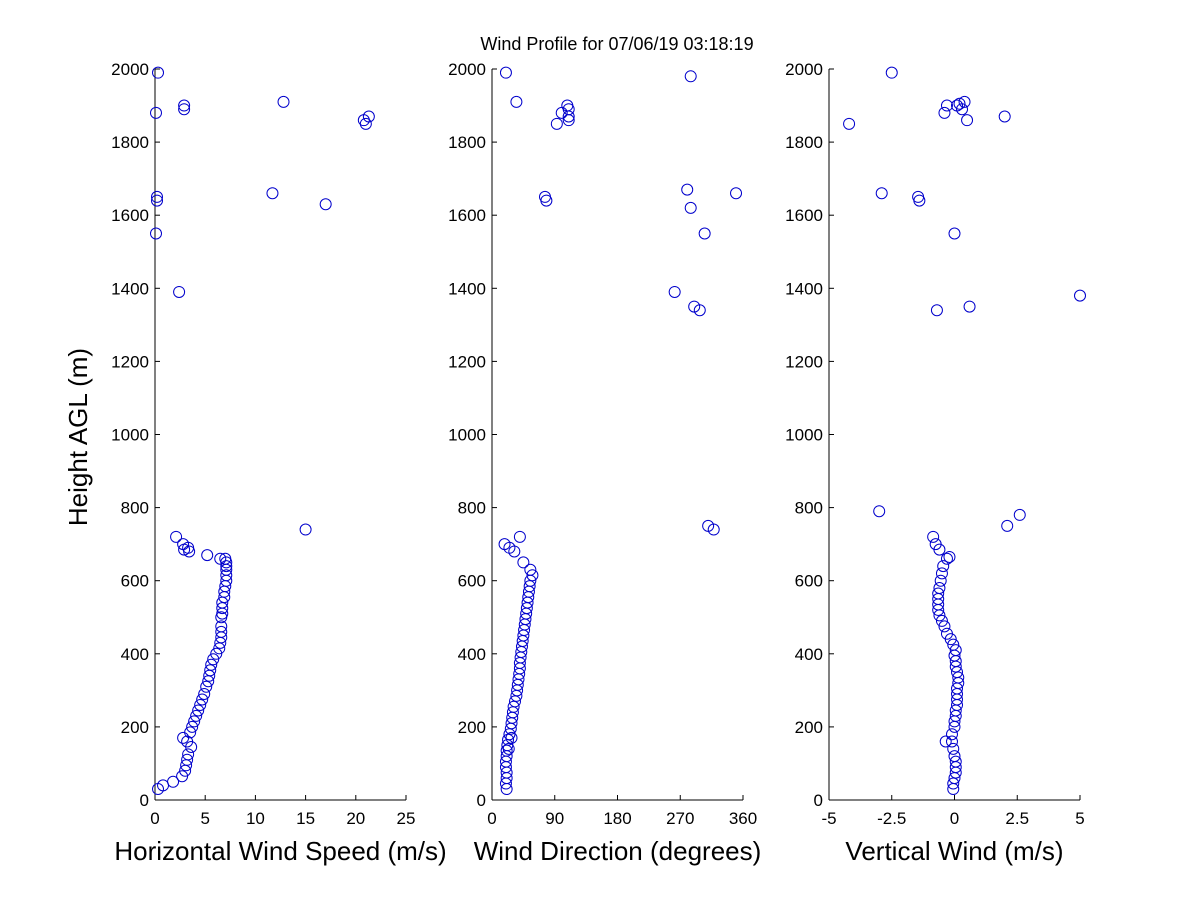 The image size is (1200, 905). I want to click on figure-y-axis-label: Height AGL (m), so click(78, 437).